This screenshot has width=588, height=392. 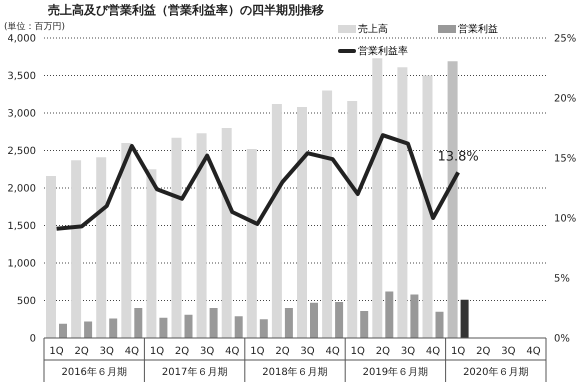 I want to click on text: 2017年６月期, so click(x=195, y=372).